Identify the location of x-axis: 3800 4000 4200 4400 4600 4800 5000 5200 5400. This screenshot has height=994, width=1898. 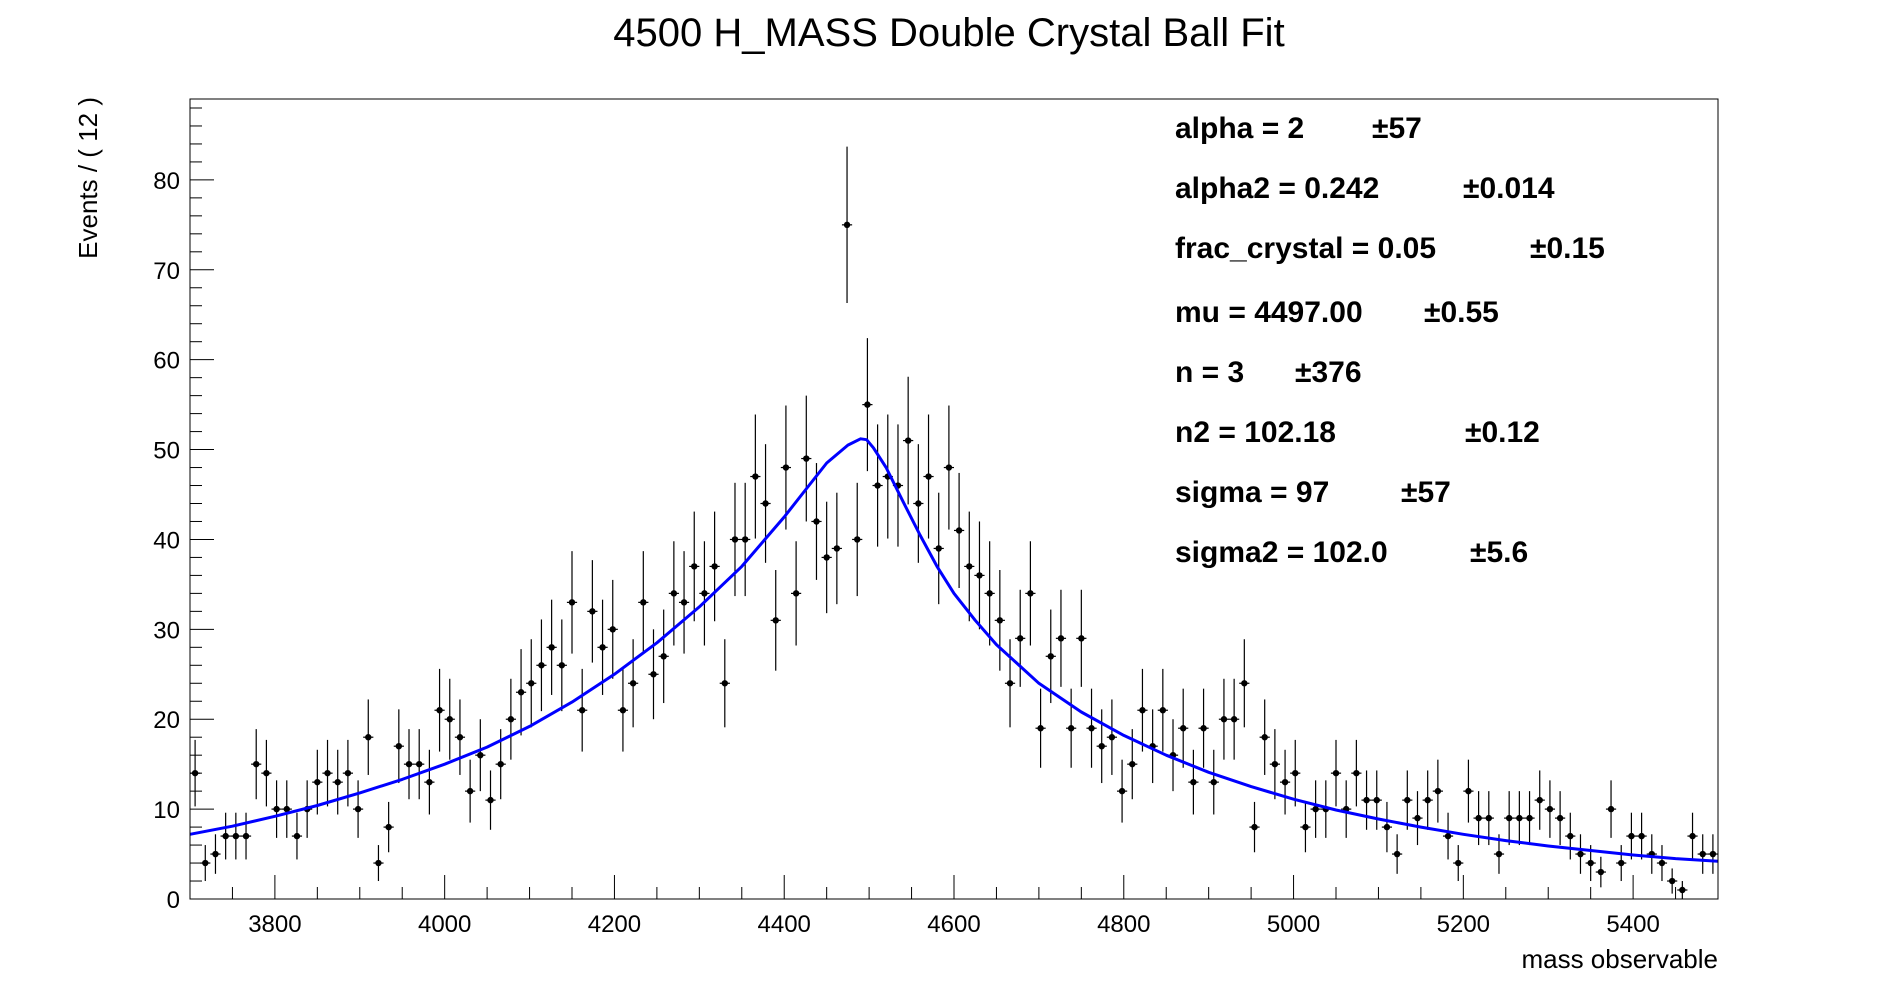
(954, 906).